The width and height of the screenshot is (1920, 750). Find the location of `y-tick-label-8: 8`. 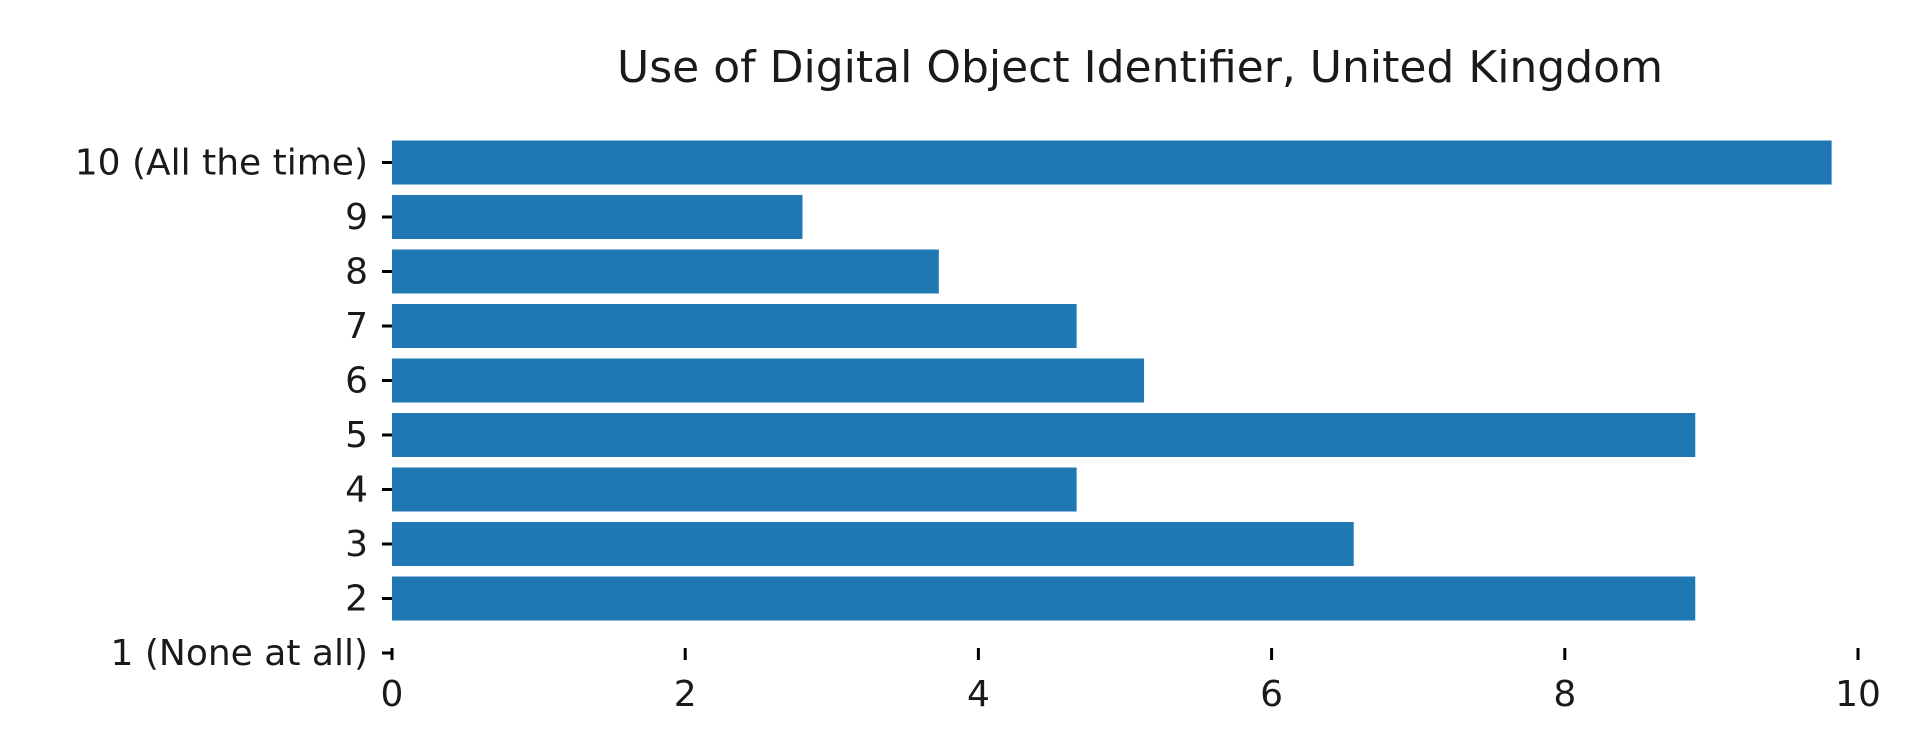

y-tick-label-8: 8 is located at coordinates (356, 272).